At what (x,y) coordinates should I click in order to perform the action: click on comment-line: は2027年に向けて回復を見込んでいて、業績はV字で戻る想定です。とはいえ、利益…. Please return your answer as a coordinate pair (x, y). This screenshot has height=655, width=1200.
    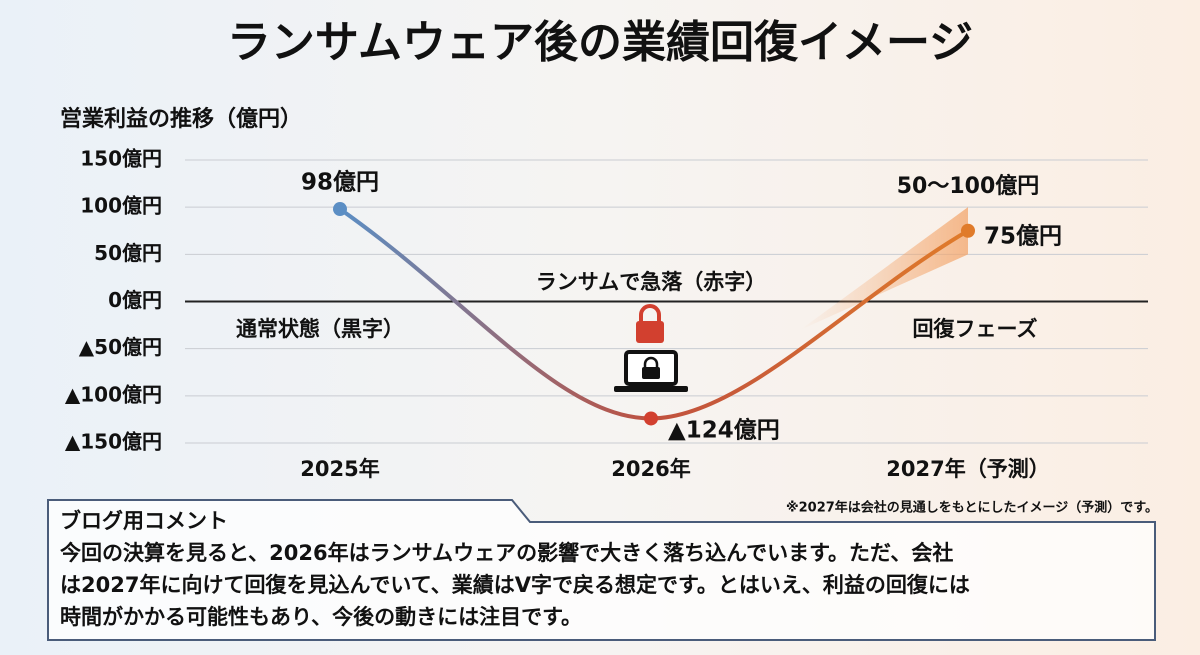
    Looking at the image, I should click on (515, 585).